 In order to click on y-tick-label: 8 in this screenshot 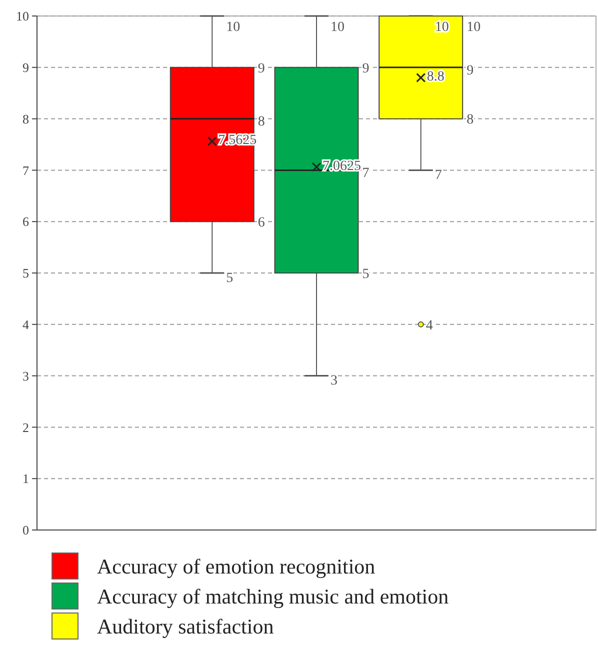, I will do `click(25, 118)`.